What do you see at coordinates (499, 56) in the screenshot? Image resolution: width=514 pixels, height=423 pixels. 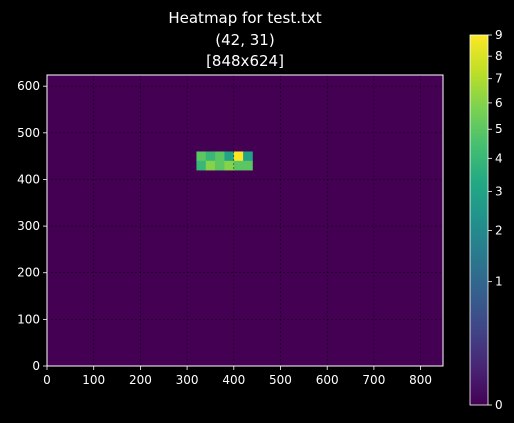 I see `colorbar-tick-label: 8` at bounding box center [499, 56].